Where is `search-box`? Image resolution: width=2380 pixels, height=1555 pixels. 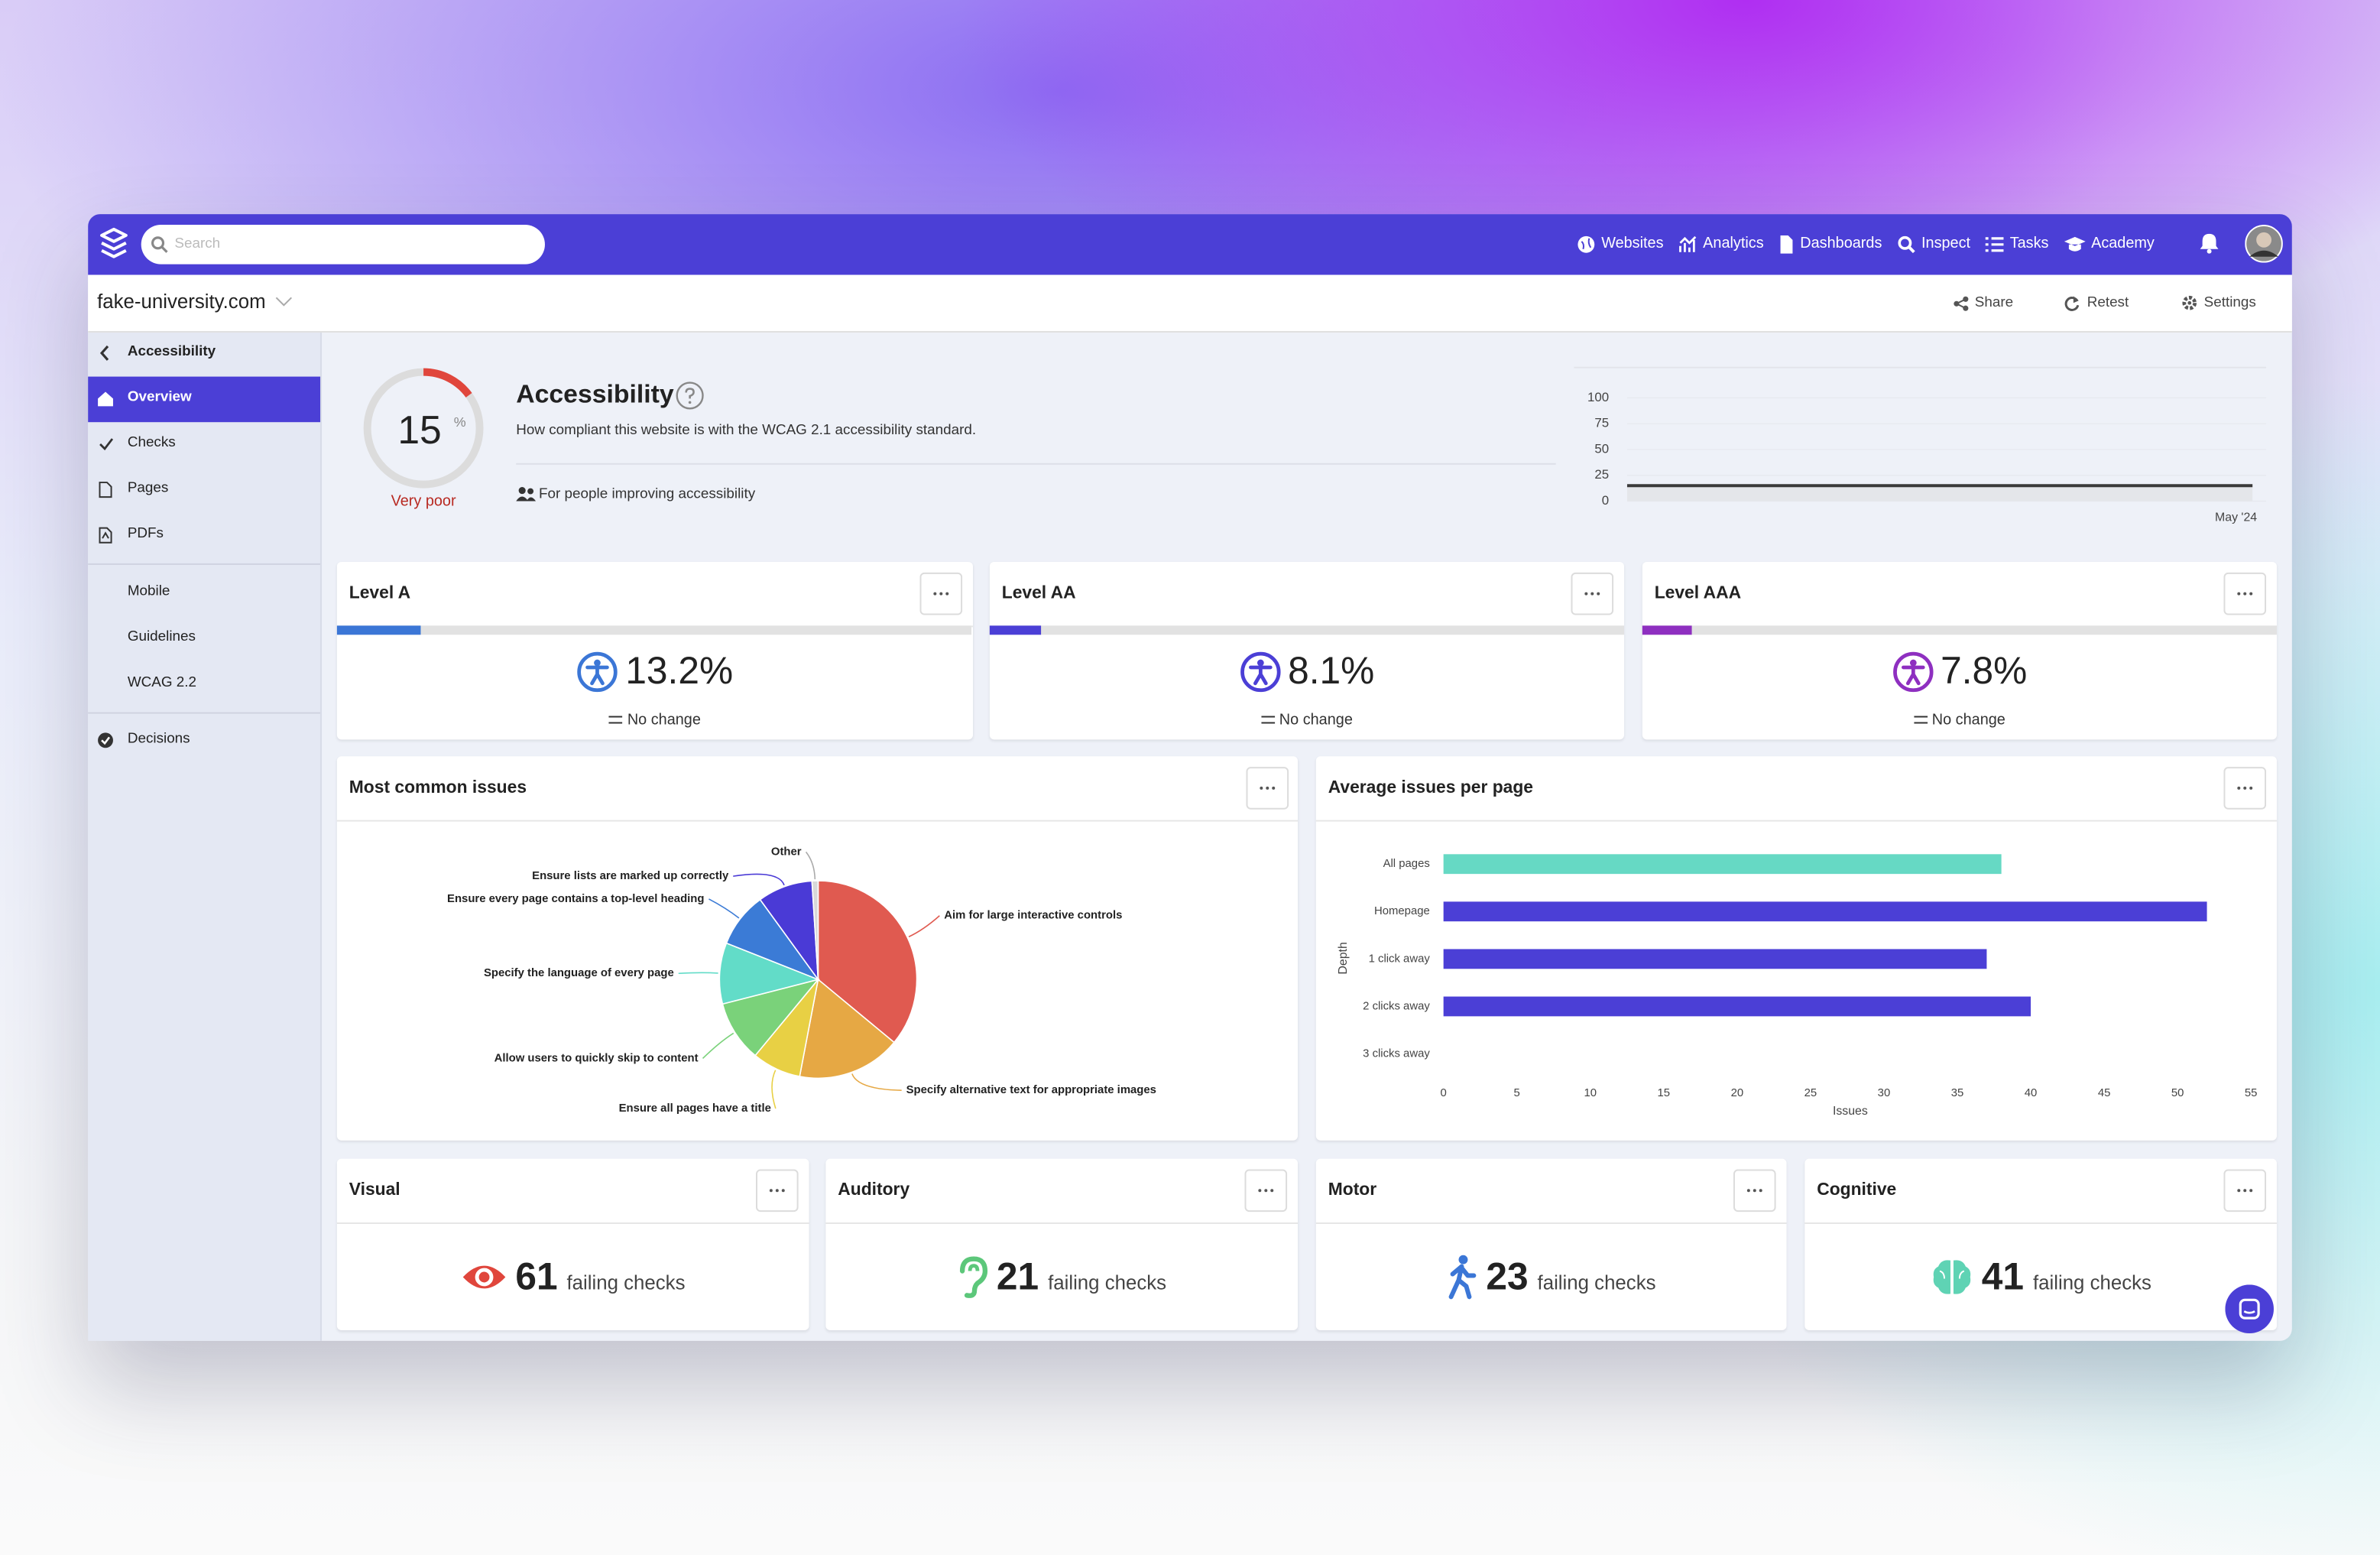
search-box is located at coordinates (343, 244).